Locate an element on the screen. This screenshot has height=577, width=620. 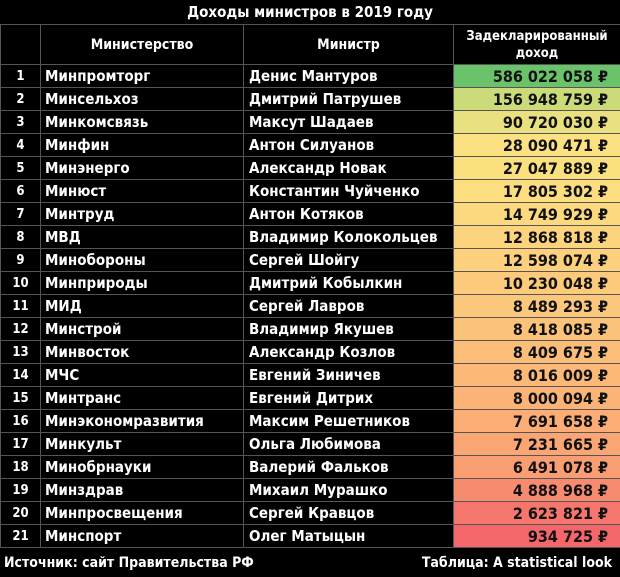
income-cell: 7 691 658 ₽ is located at coordinates (536, 421).